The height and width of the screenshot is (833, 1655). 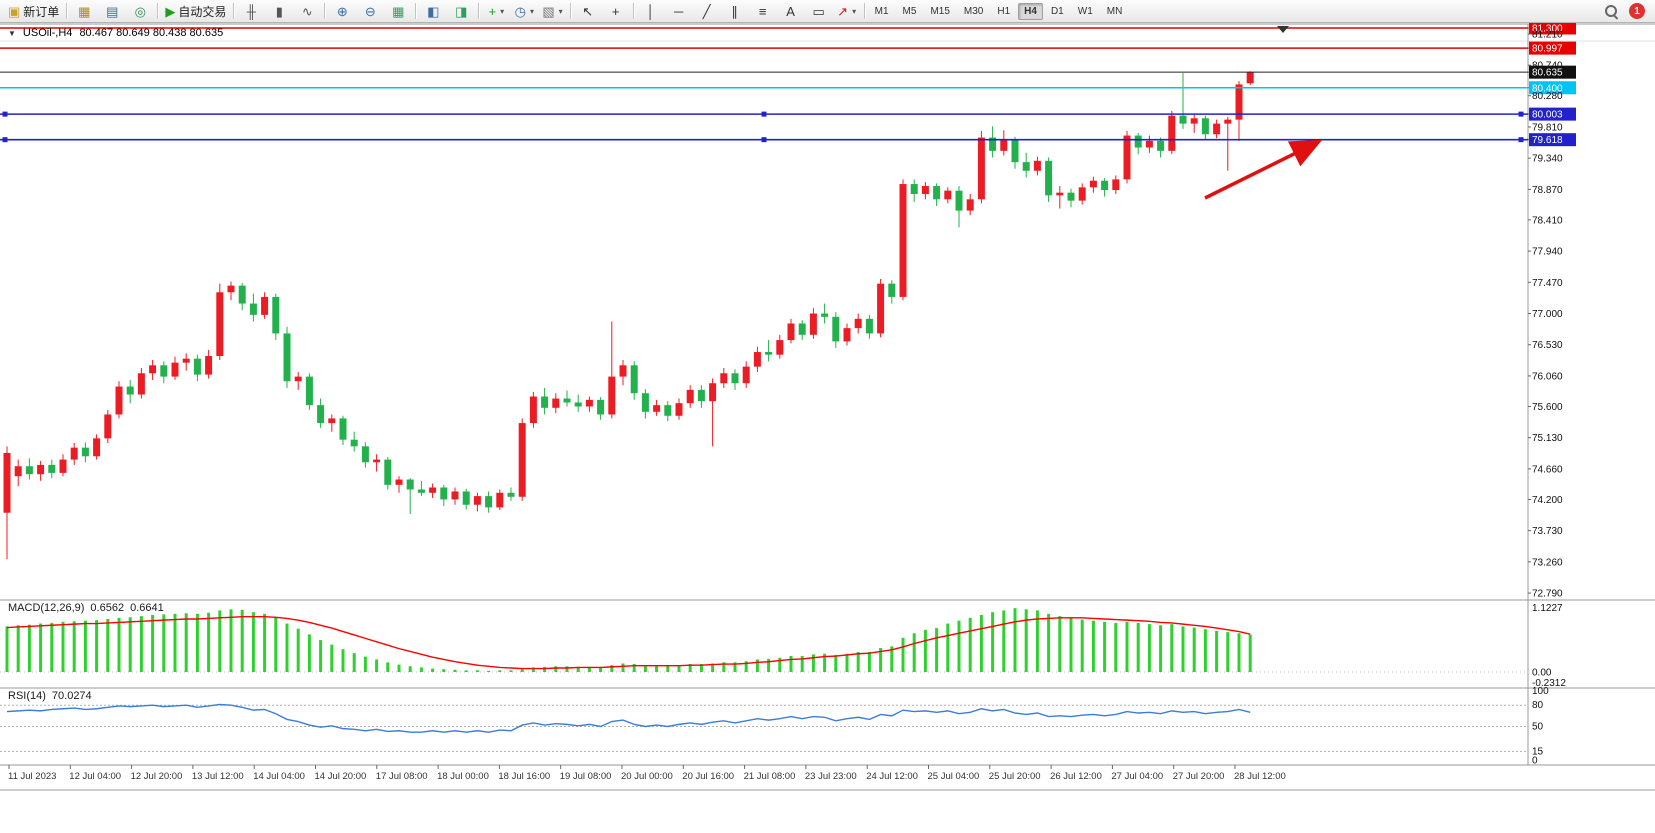 I want to click on cascade-windows-button: ◨, so click(x=461, y=11).